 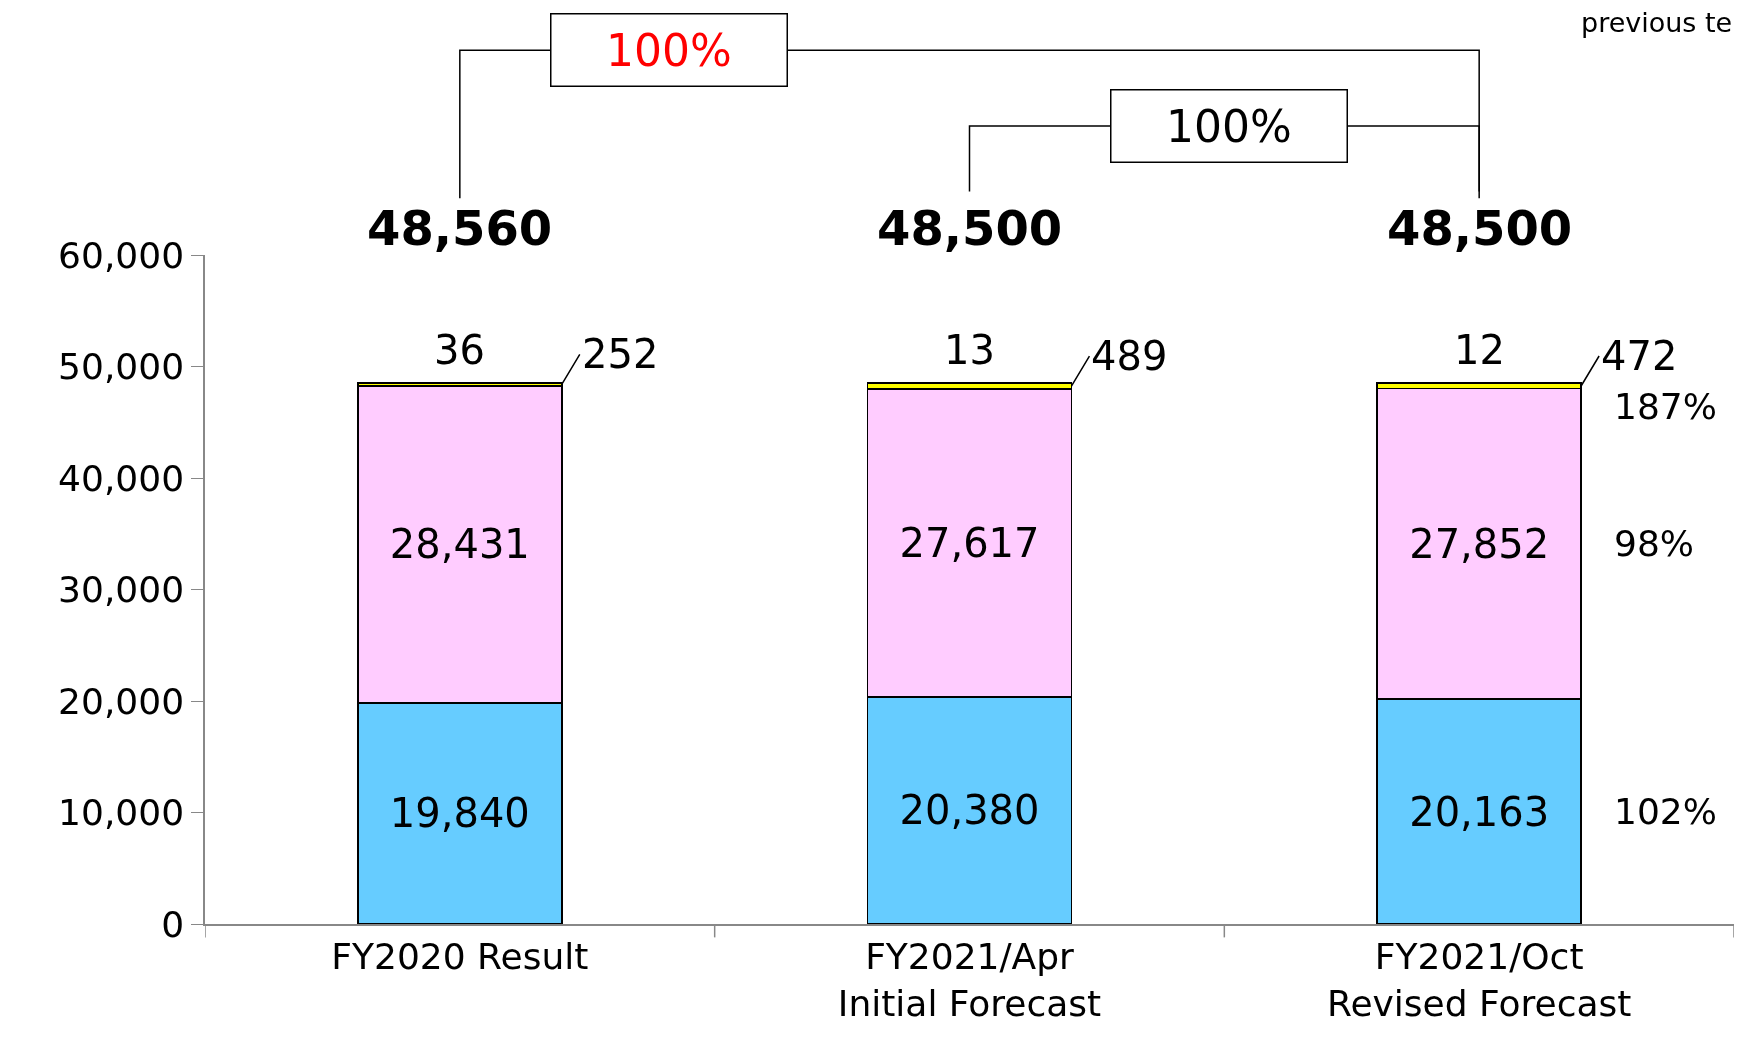 I want to click on data-label: 20,163, so click(x=1479, y=811).